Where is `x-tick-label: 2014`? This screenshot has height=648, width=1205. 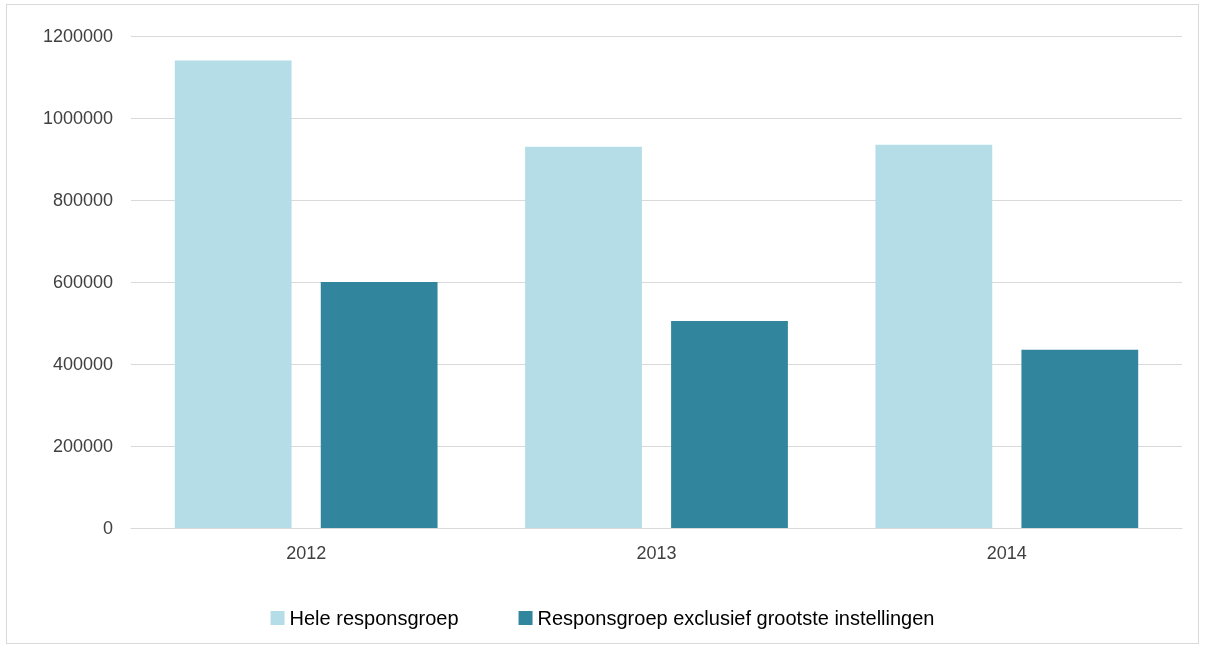 x-tick-label: 2014 is located at coordinates (1006, 553).